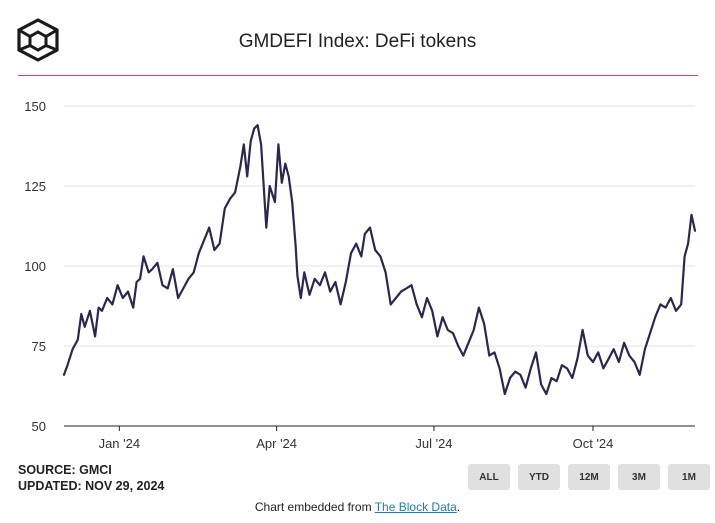  What do you see at coordinates (415, 507) in the screenshot?
I see `the-block-data-link: The Block Data` at bounding box center [415, 507].